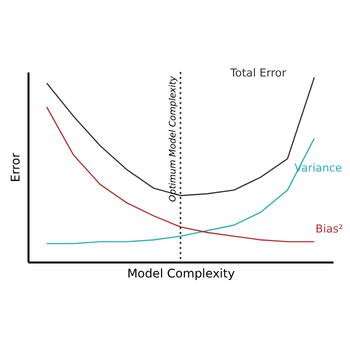  Describe the element at coordinates (258, 73) in the screenshot. I see `text: Total Error` at that location.